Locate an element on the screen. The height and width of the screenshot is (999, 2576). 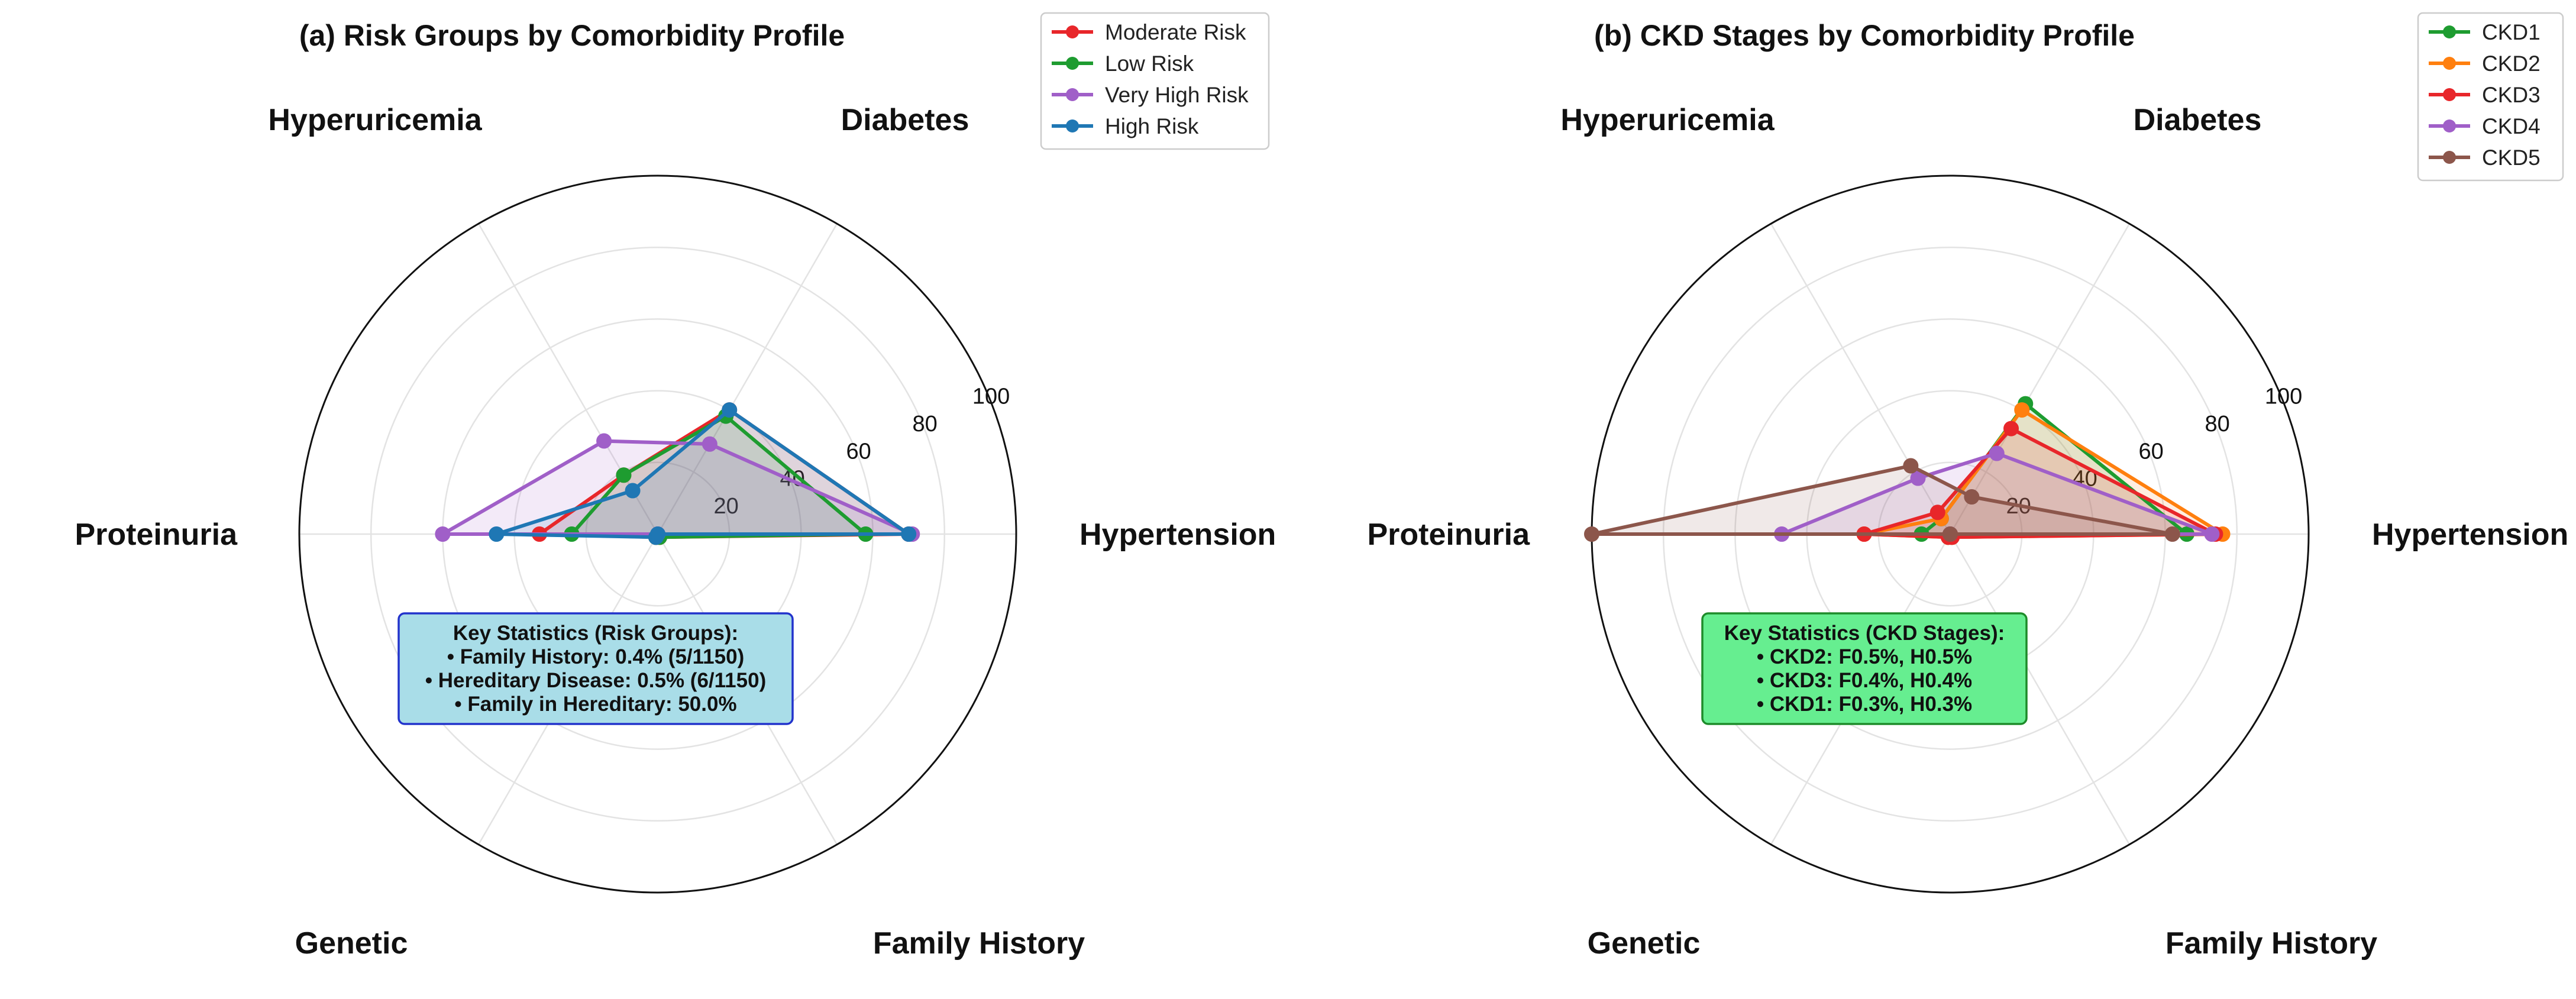
data-point-ckd5-family-history is located at coordinates (1950, 534).